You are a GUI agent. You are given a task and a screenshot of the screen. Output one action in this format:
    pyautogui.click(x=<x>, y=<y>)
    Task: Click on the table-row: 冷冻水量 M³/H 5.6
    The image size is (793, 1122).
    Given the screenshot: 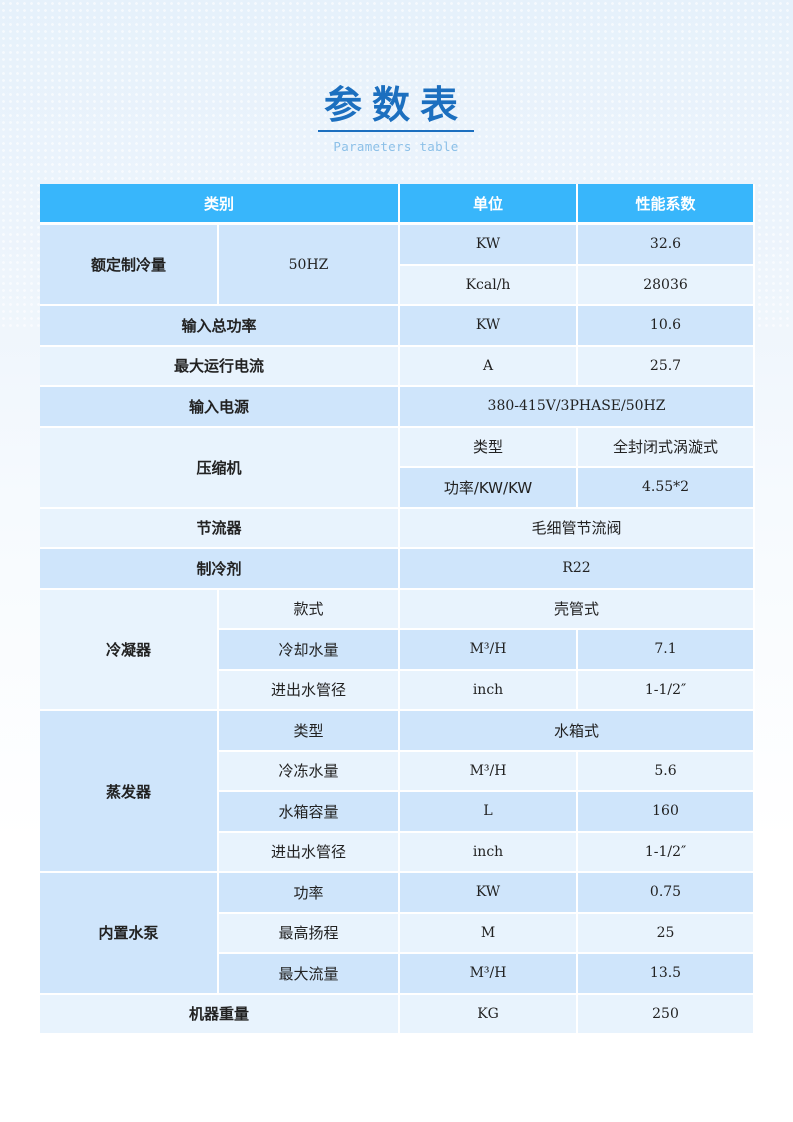 What is the action you would take?
    pyautogui.click(x=398, y=771)
    